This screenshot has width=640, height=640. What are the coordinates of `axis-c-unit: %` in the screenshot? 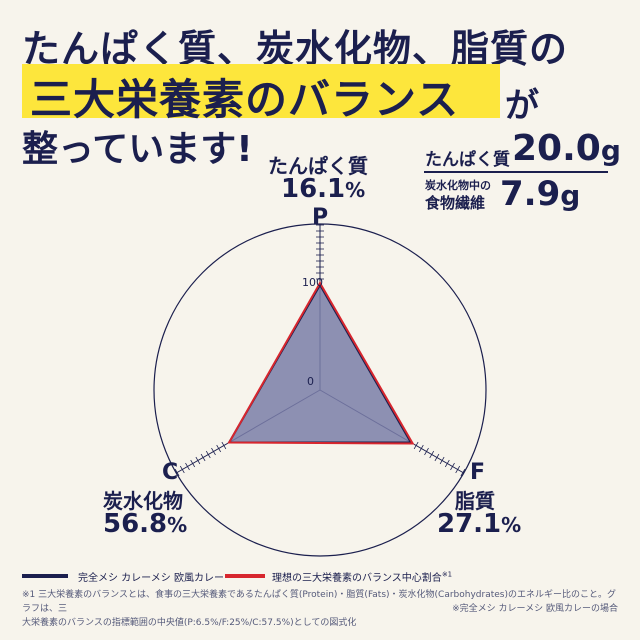 It's located at (177, 525).